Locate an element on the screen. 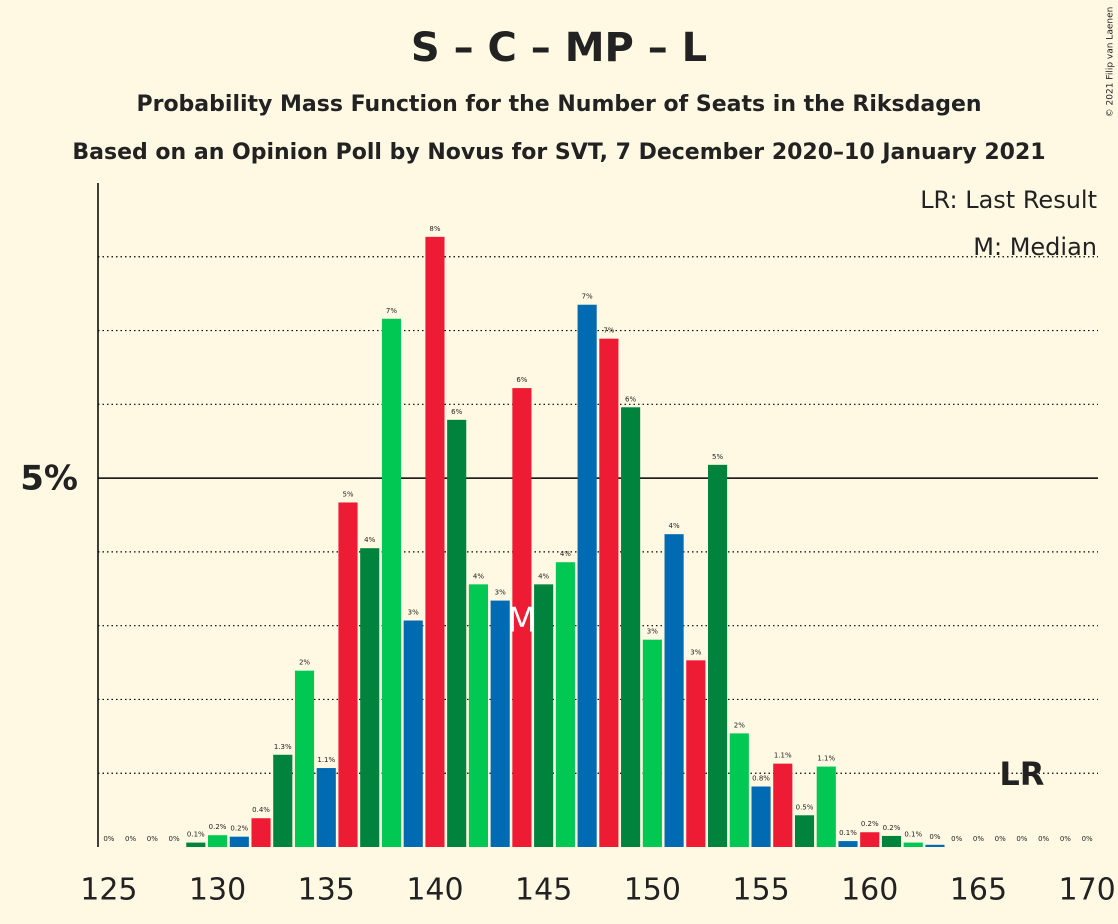 Image resolution: width=1118 pixels, height=924 pixels. data-label: 0.4% is located at coordinates (261, 810).